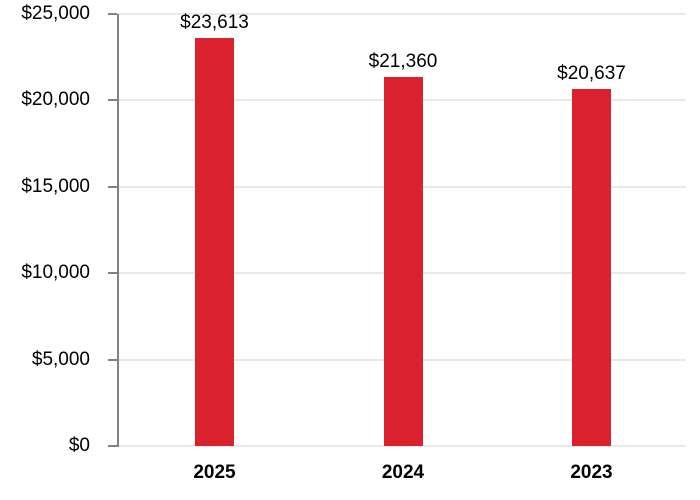  Describe the element at coordinates (55, 186) in the screenshot. I see `y-axis-tick-label: $15,000` at that location.